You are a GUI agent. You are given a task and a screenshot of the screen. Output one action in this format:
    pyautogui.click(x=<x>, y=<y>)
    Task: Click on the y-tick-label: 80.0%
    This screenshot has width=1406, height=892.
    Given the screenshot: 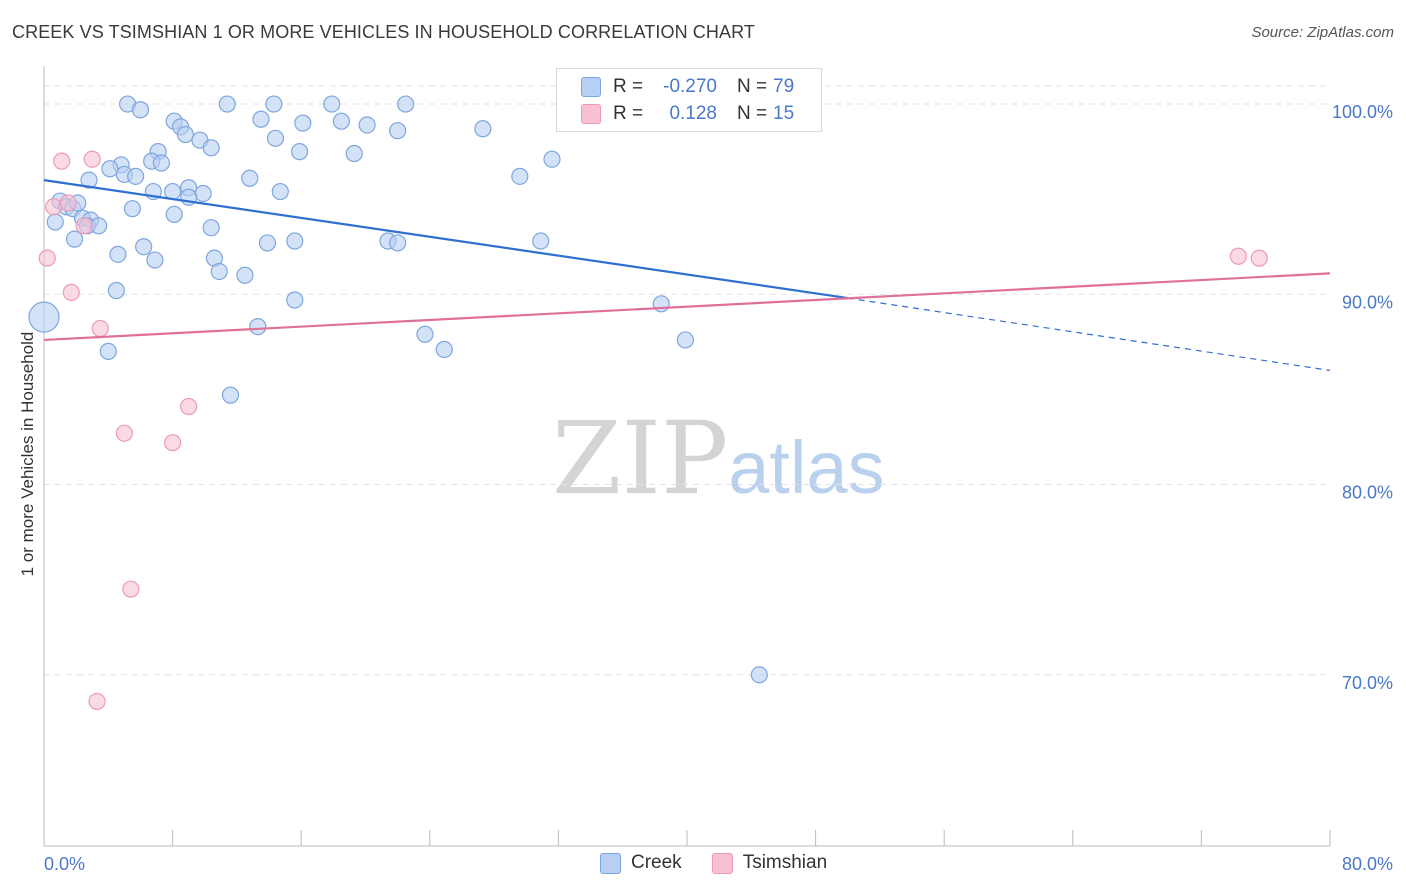 What is the action you would take?
    pyautogui.click(x=1367, y=493)
    